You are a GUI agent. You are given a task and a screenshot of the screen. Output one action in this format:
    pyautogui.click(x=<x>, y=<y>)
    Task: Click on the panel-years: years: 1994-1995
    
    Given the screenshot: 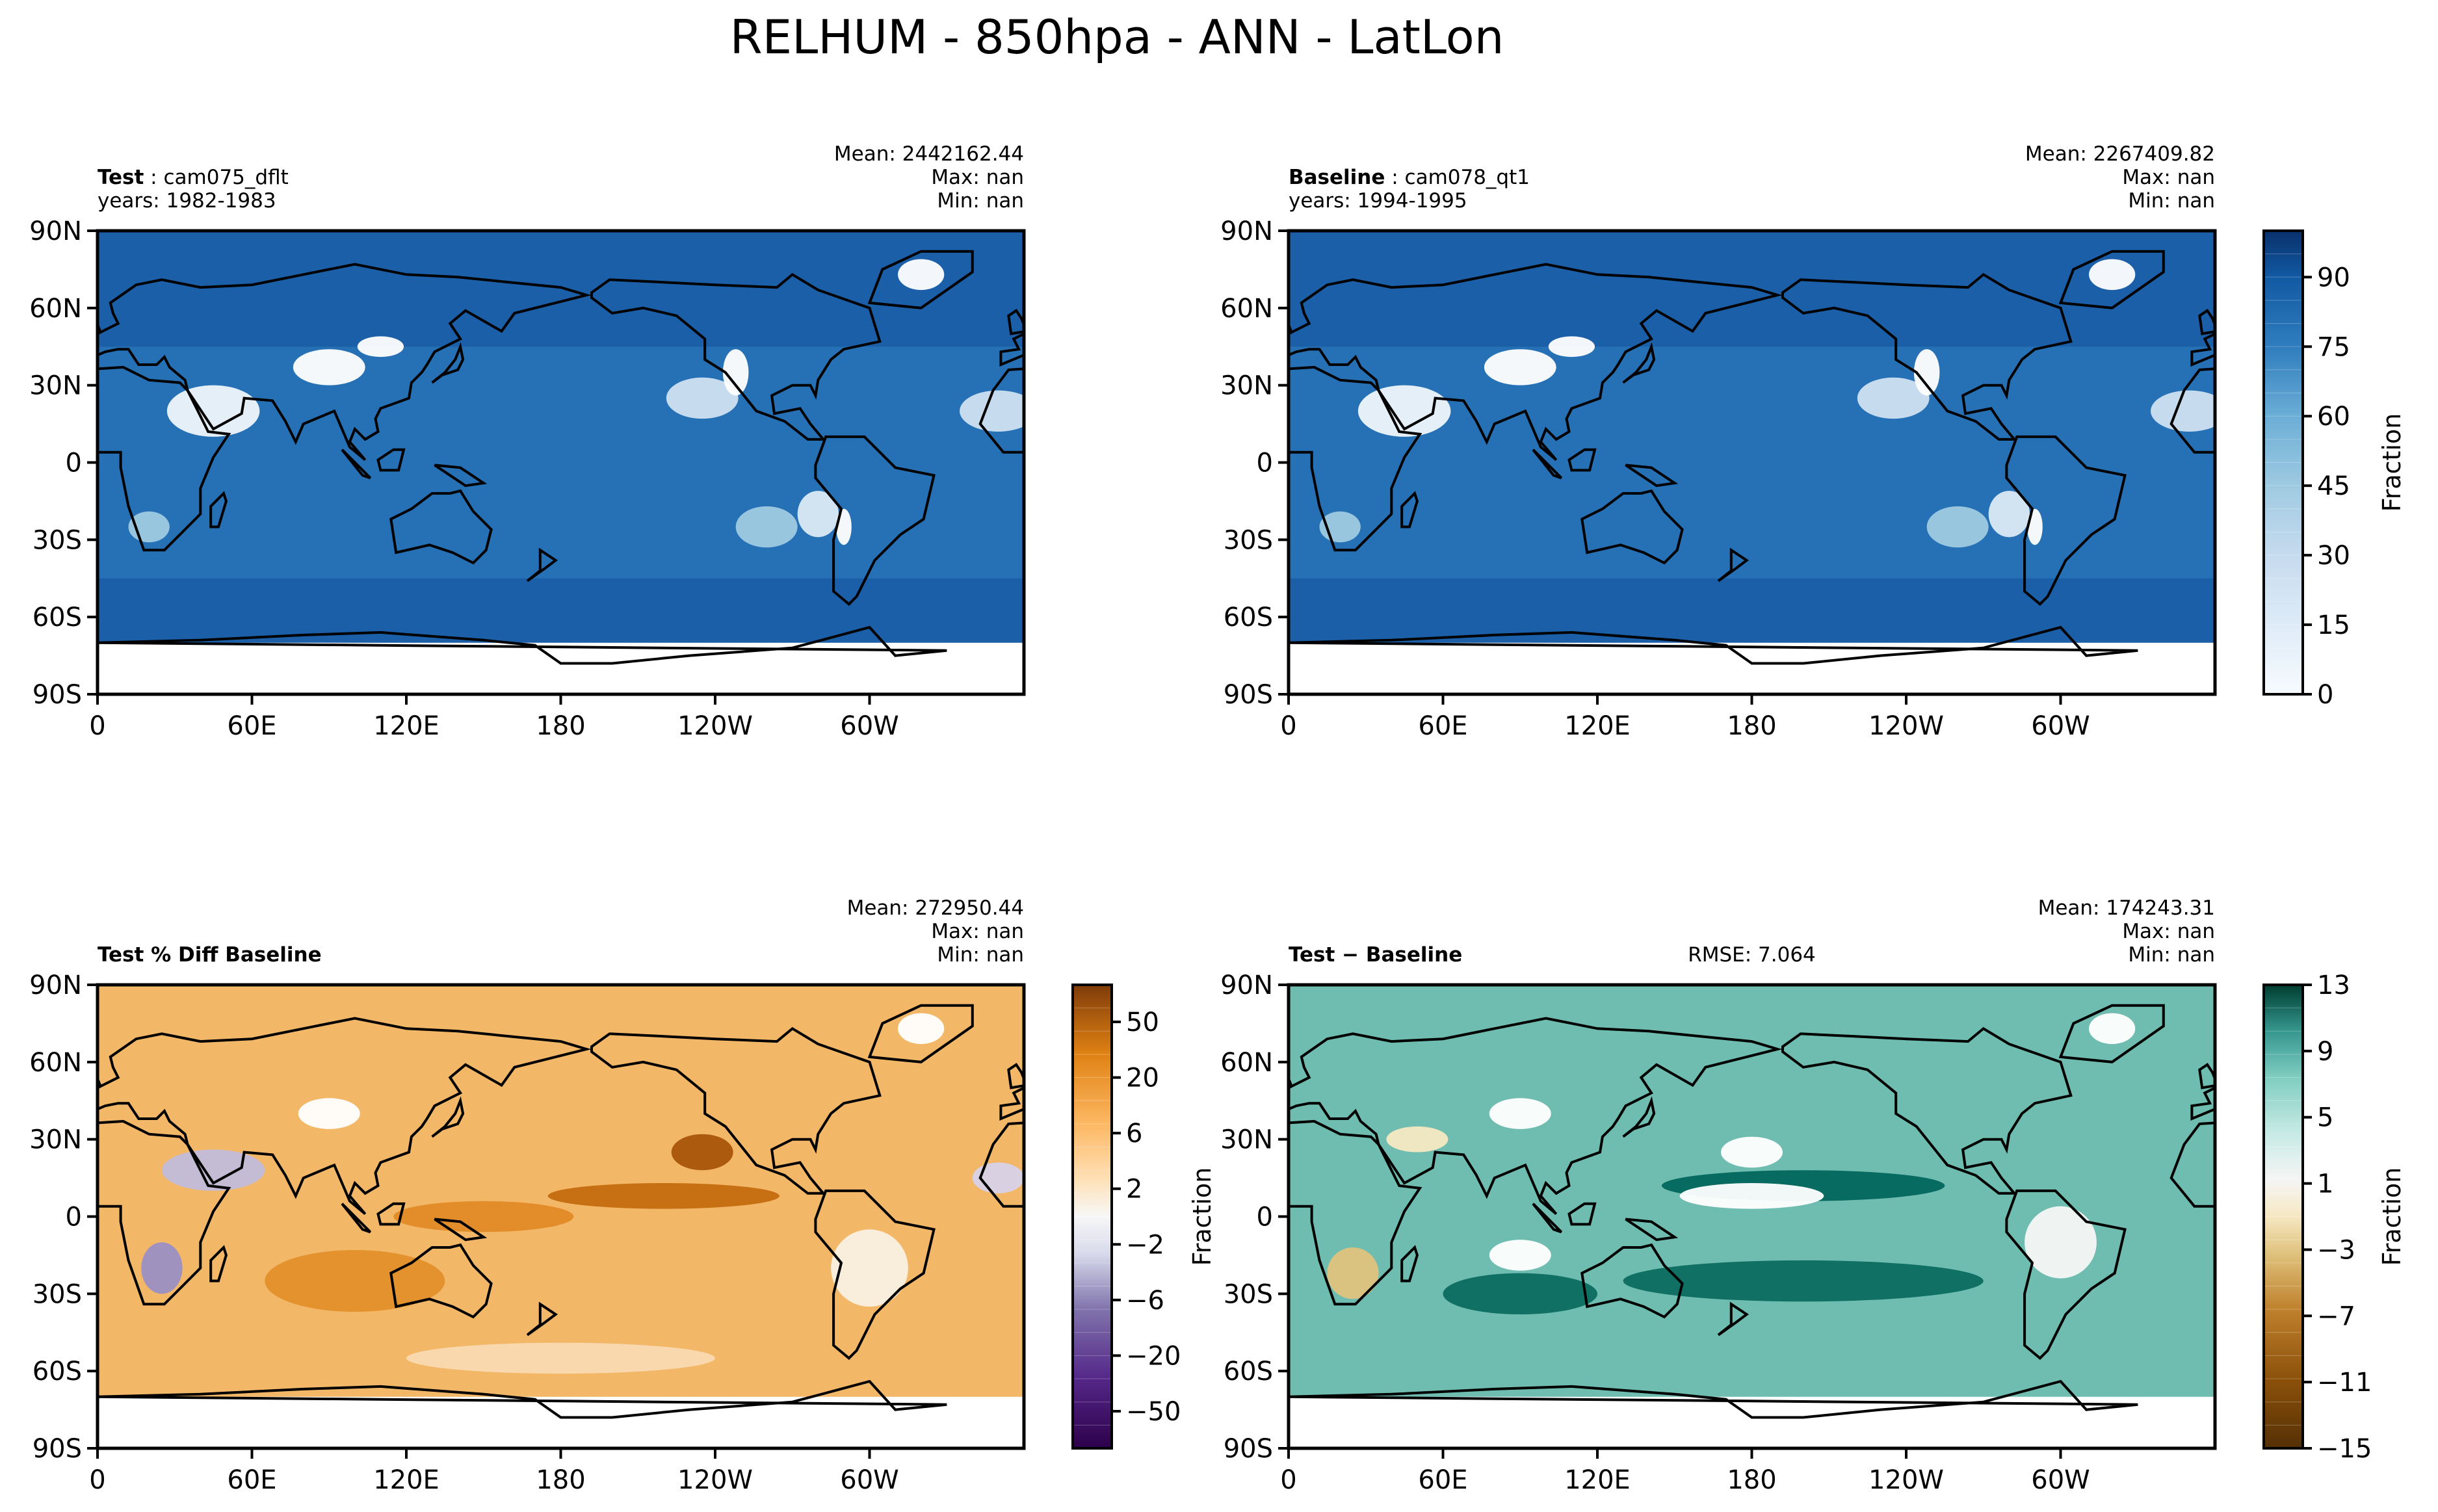 What is the action you would take?
    pyautogui.click(x=1378, y=201)
    